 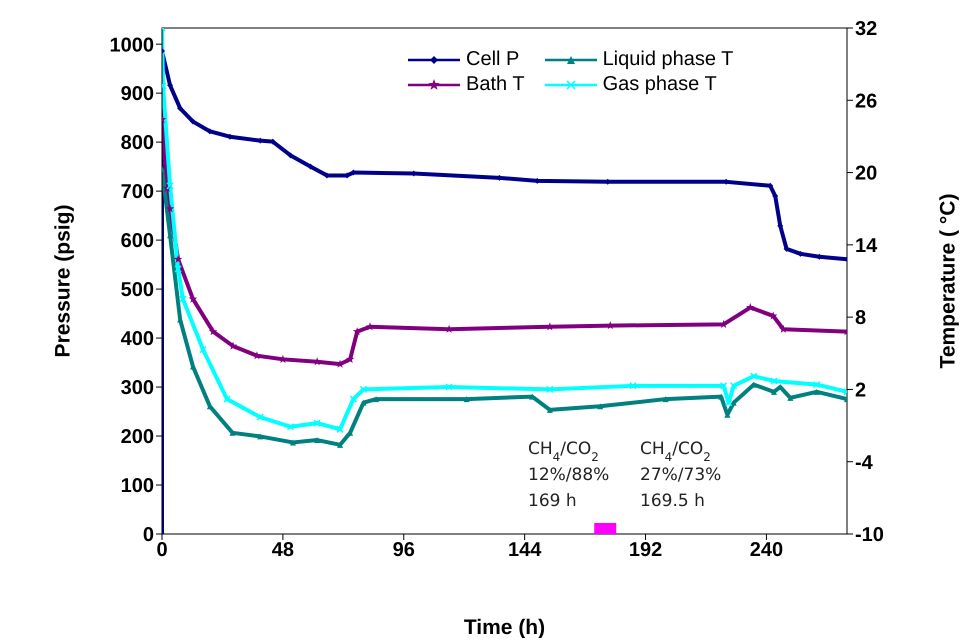 What do you see at coordinates (137, 486) in the screenshot?
I see `y-tick-label: 100` at bounding box center [137, 486].